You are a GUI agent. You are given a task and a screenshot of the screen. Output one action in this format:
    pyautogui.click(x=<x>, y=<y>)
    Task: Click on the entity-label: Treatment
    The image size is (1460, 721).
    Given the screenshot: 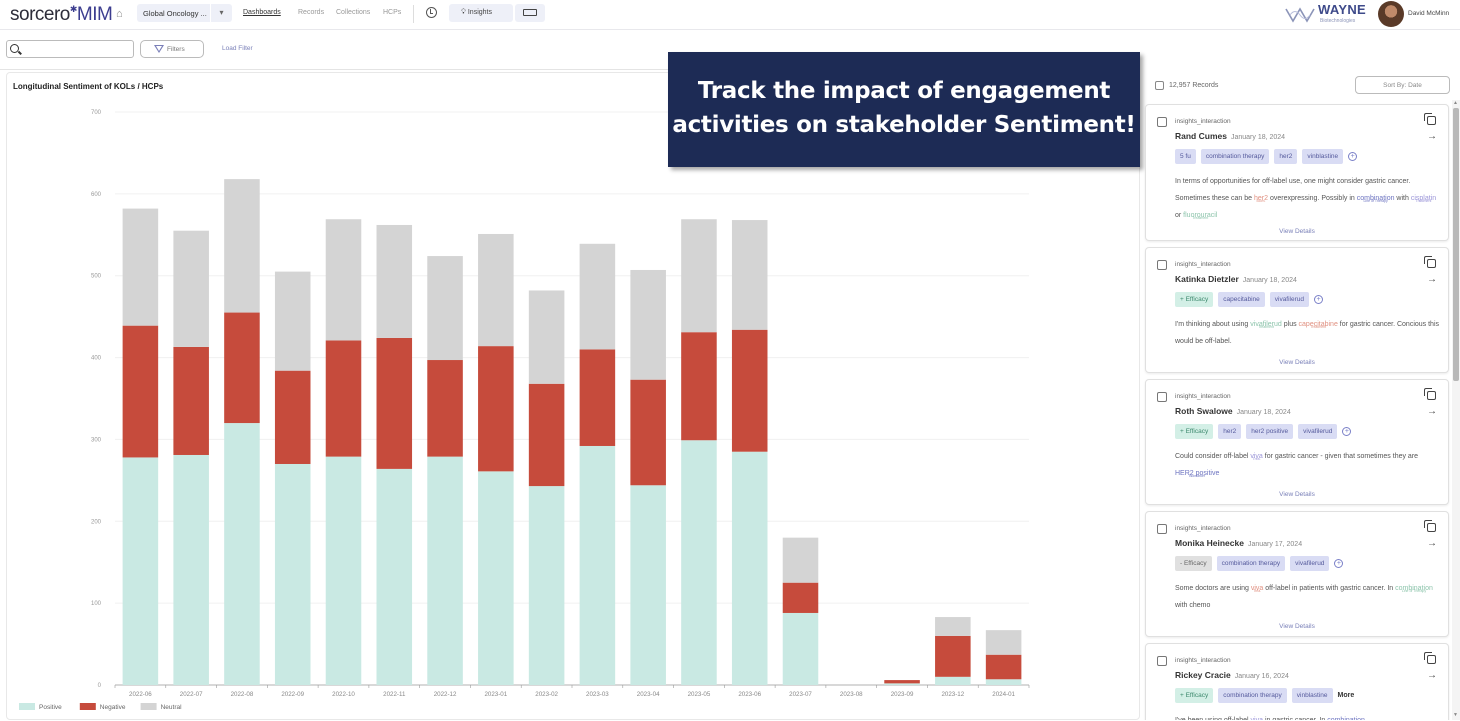 What is the action you would take?
    pyautogui.click(x=1318, y=327)
    